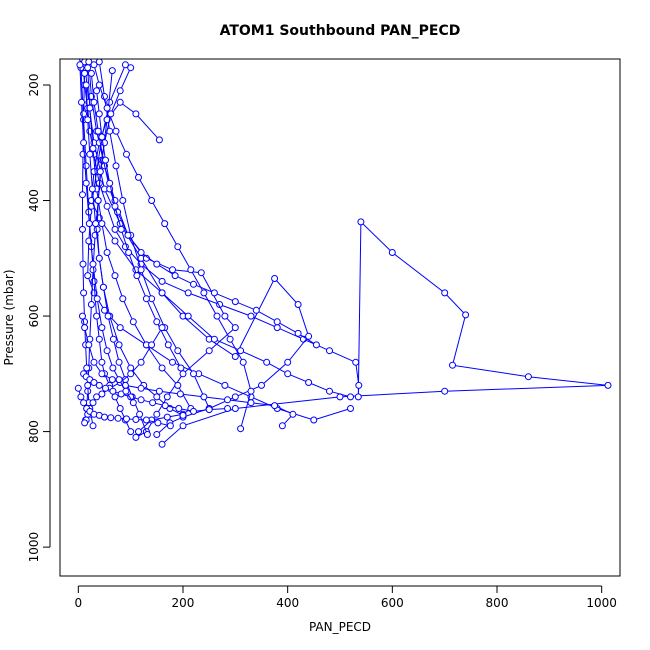 This screenshot has height=650, width=650. What do you see at coordinates (601, 603) in the screenshot?
I see `x-tick-label: 1000` at bounding box center [601, 603].